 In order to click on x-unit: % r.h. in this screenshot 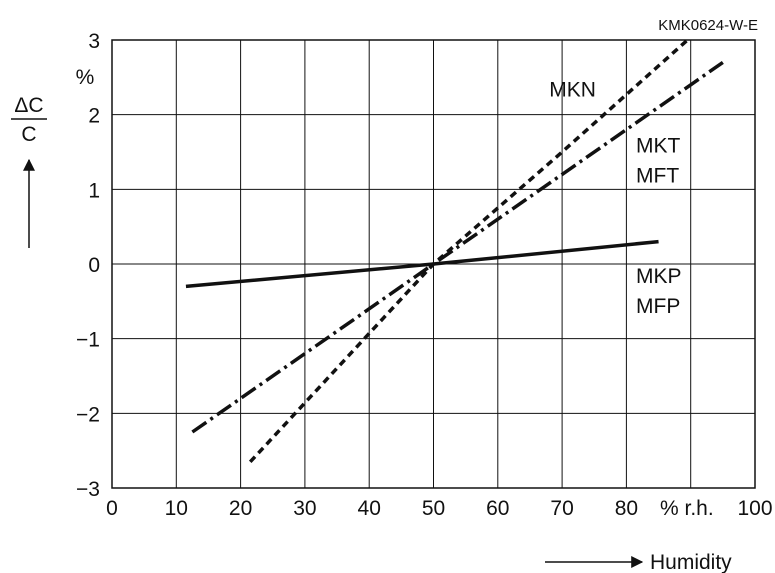, I will do `click(687, 508)`.